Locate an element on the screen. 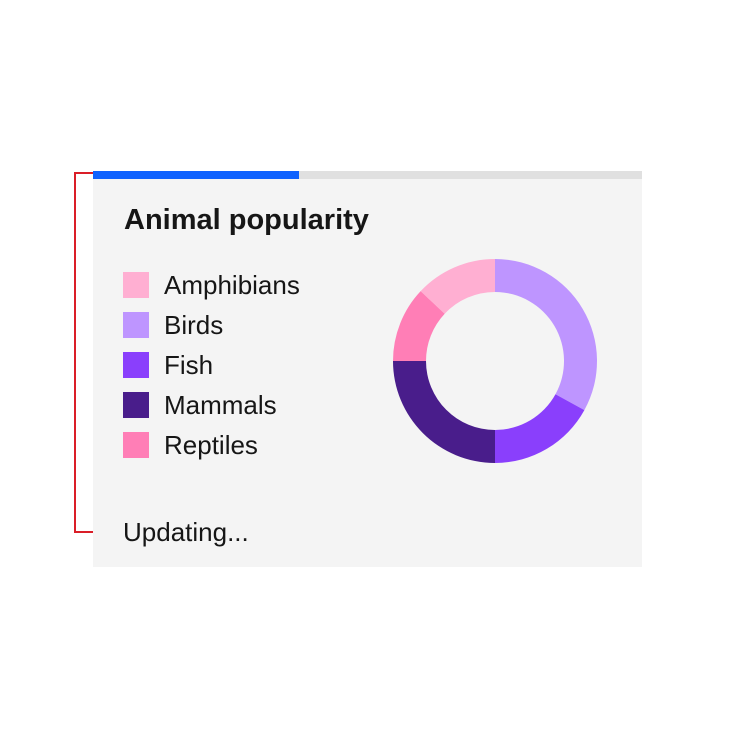 This screenshot has height=736, width=736. donut-segment-fish is located at coordinates (540, 428).